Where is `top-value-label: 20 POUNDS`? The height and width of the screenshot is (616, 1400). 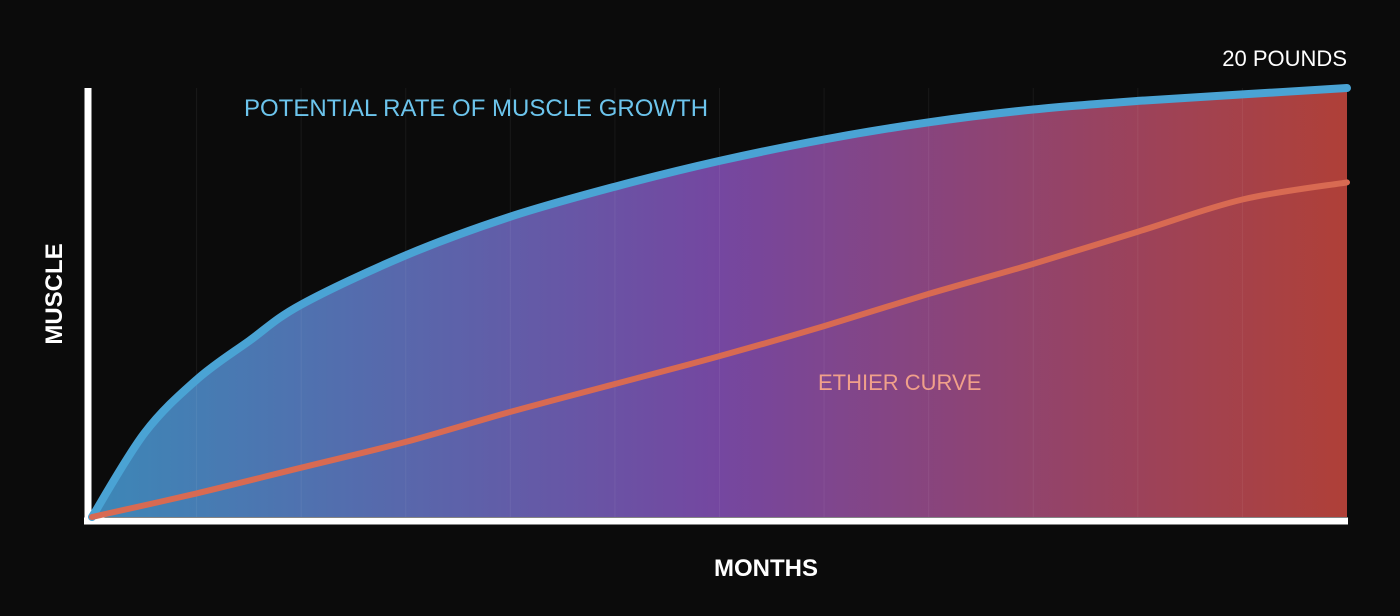
top-value-label: 20 POUNDS is located at coordinates (1284, 58).